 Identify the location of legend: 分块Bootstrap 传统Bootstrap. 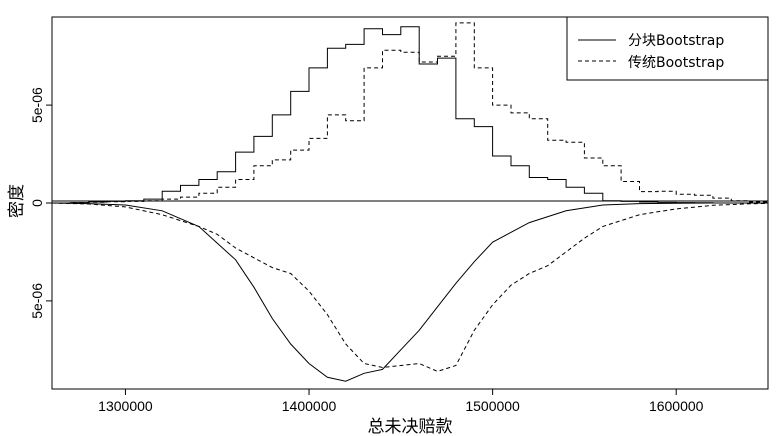
(667, 48).